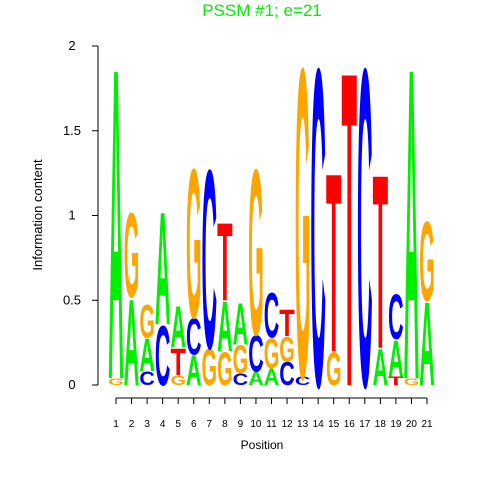  Describe the element at coordinates (194, 424) in the screenshot. I see `x-tick-label: 6` at that location.